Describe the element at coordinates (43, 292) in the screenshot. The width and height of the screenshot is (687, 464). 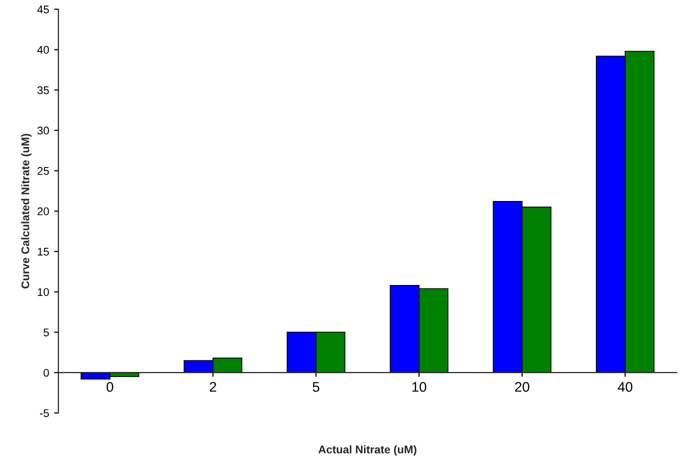
I see `y-tick-label: 10` at that location.